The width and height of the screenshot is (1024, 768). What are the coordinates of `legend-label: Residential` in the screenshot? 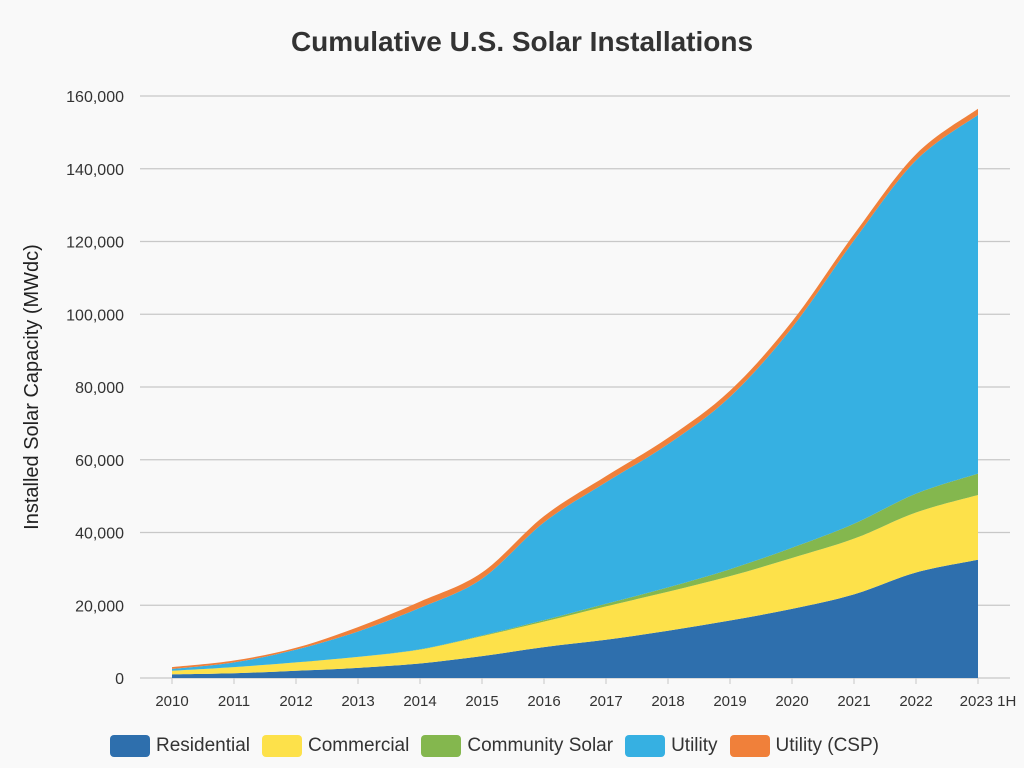 It's located at (203, 745).